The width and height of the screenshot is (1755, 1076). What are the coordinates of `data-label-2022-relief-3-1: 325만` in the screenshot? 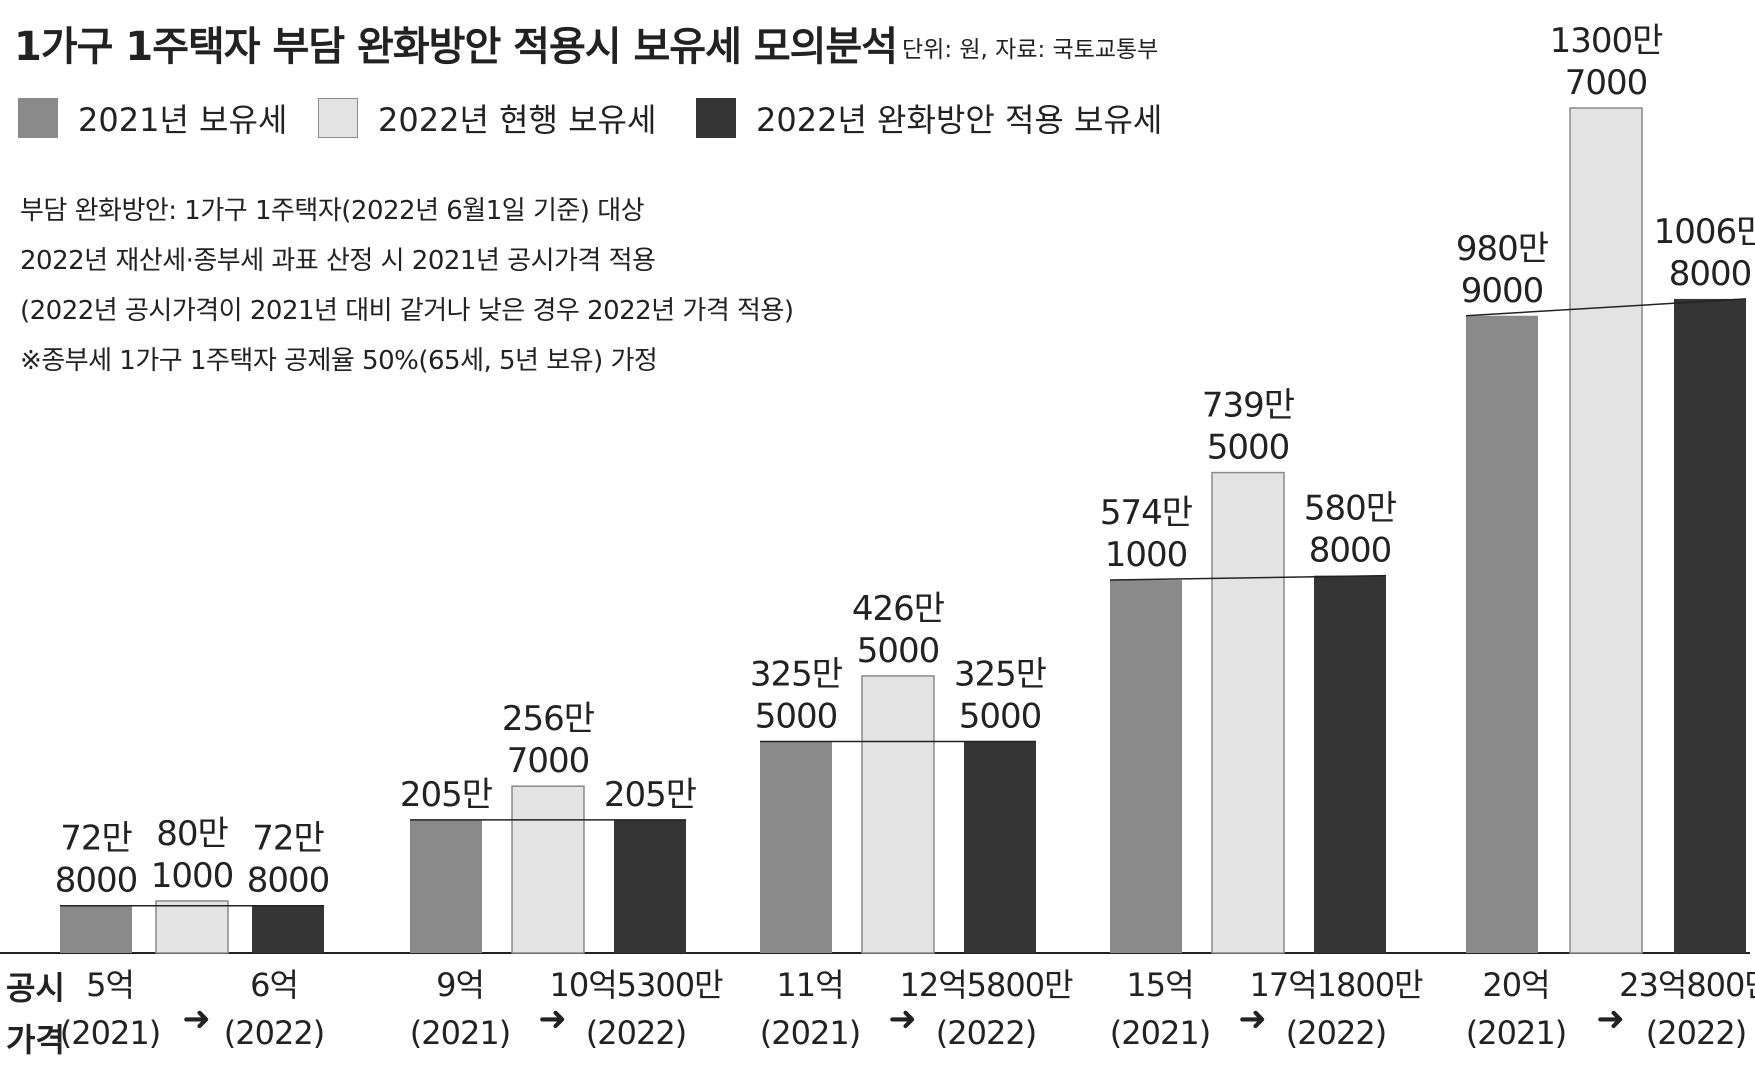 It's located at (1000, 675).